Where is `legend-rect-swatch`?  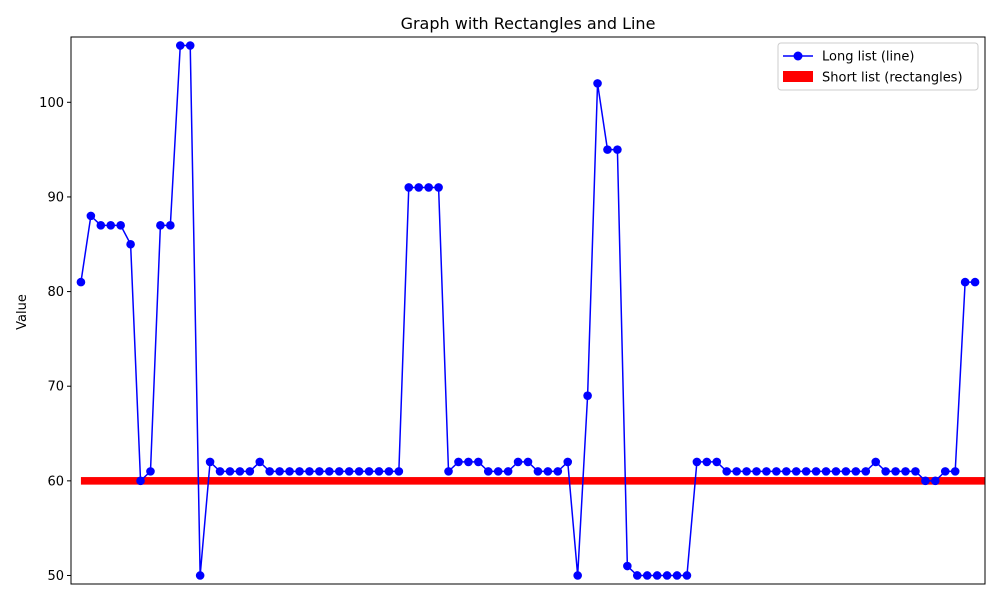 legend-rect-swatch is located at coordinates (798, 76).